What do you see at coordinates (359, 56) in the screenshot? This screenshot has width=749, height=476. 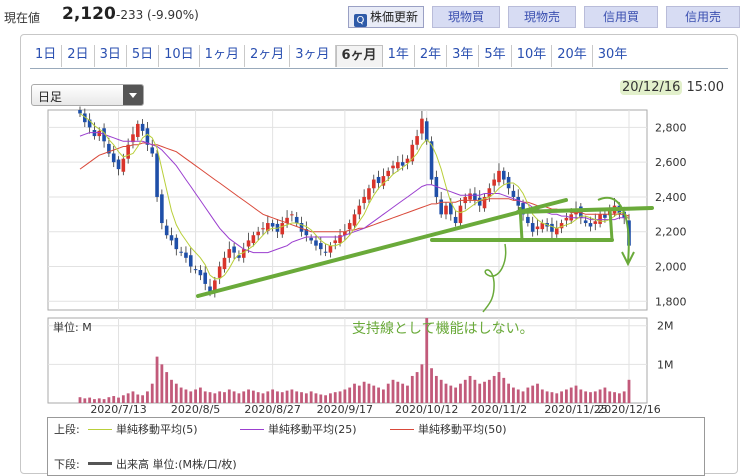 I see `range-tab-8: 6ヶ月` at bounding box center [359, 56].